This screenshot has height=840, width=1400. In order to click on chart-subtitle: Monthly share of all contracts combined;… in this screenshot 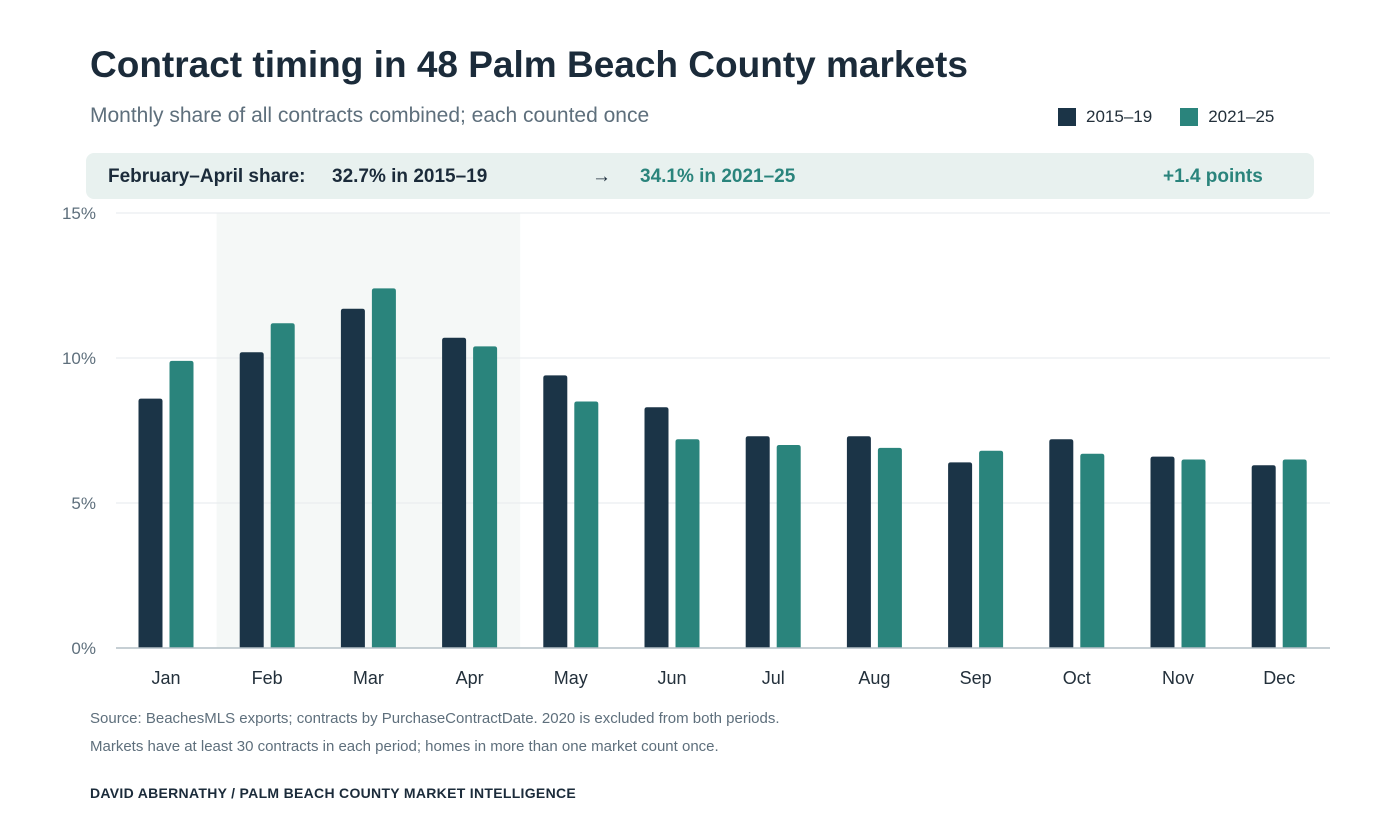, I will do `click(370, 115)`.